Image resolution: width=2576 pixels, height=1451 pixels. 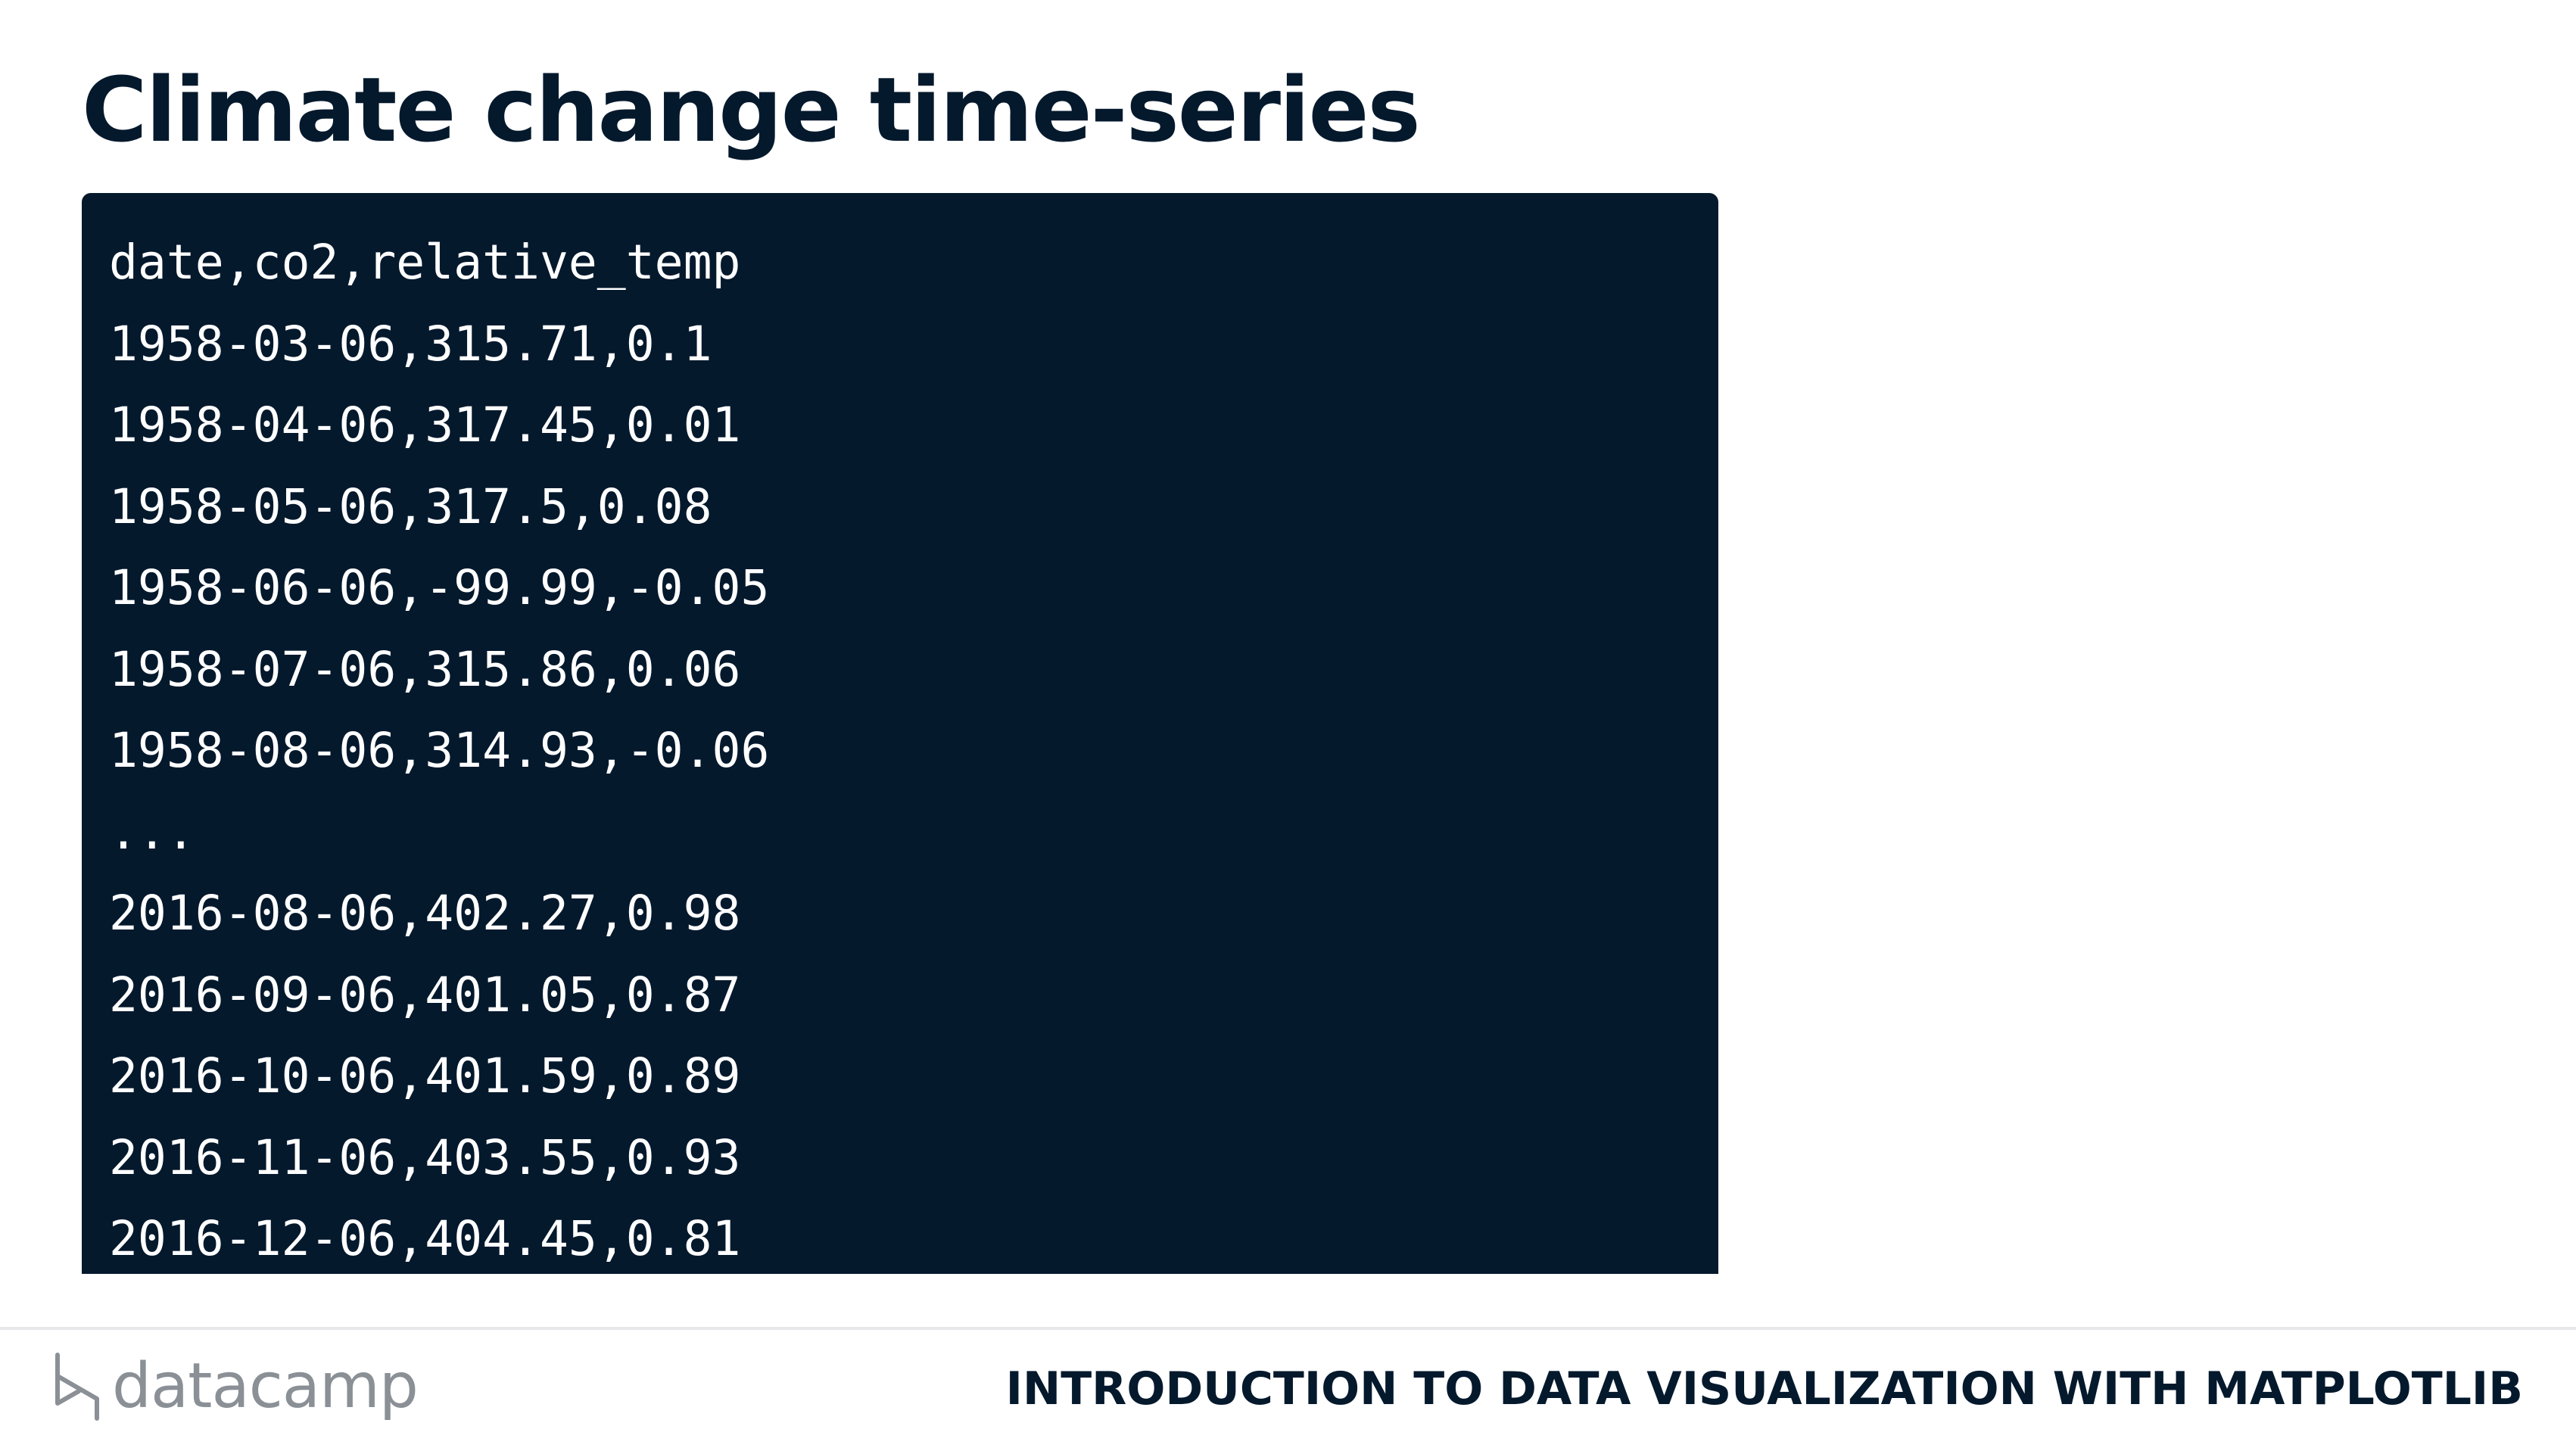 What do you see at coordinates (1288, 1328) in the screenshot?
I see `footer-divider` at bounding box center [1288, 1328].